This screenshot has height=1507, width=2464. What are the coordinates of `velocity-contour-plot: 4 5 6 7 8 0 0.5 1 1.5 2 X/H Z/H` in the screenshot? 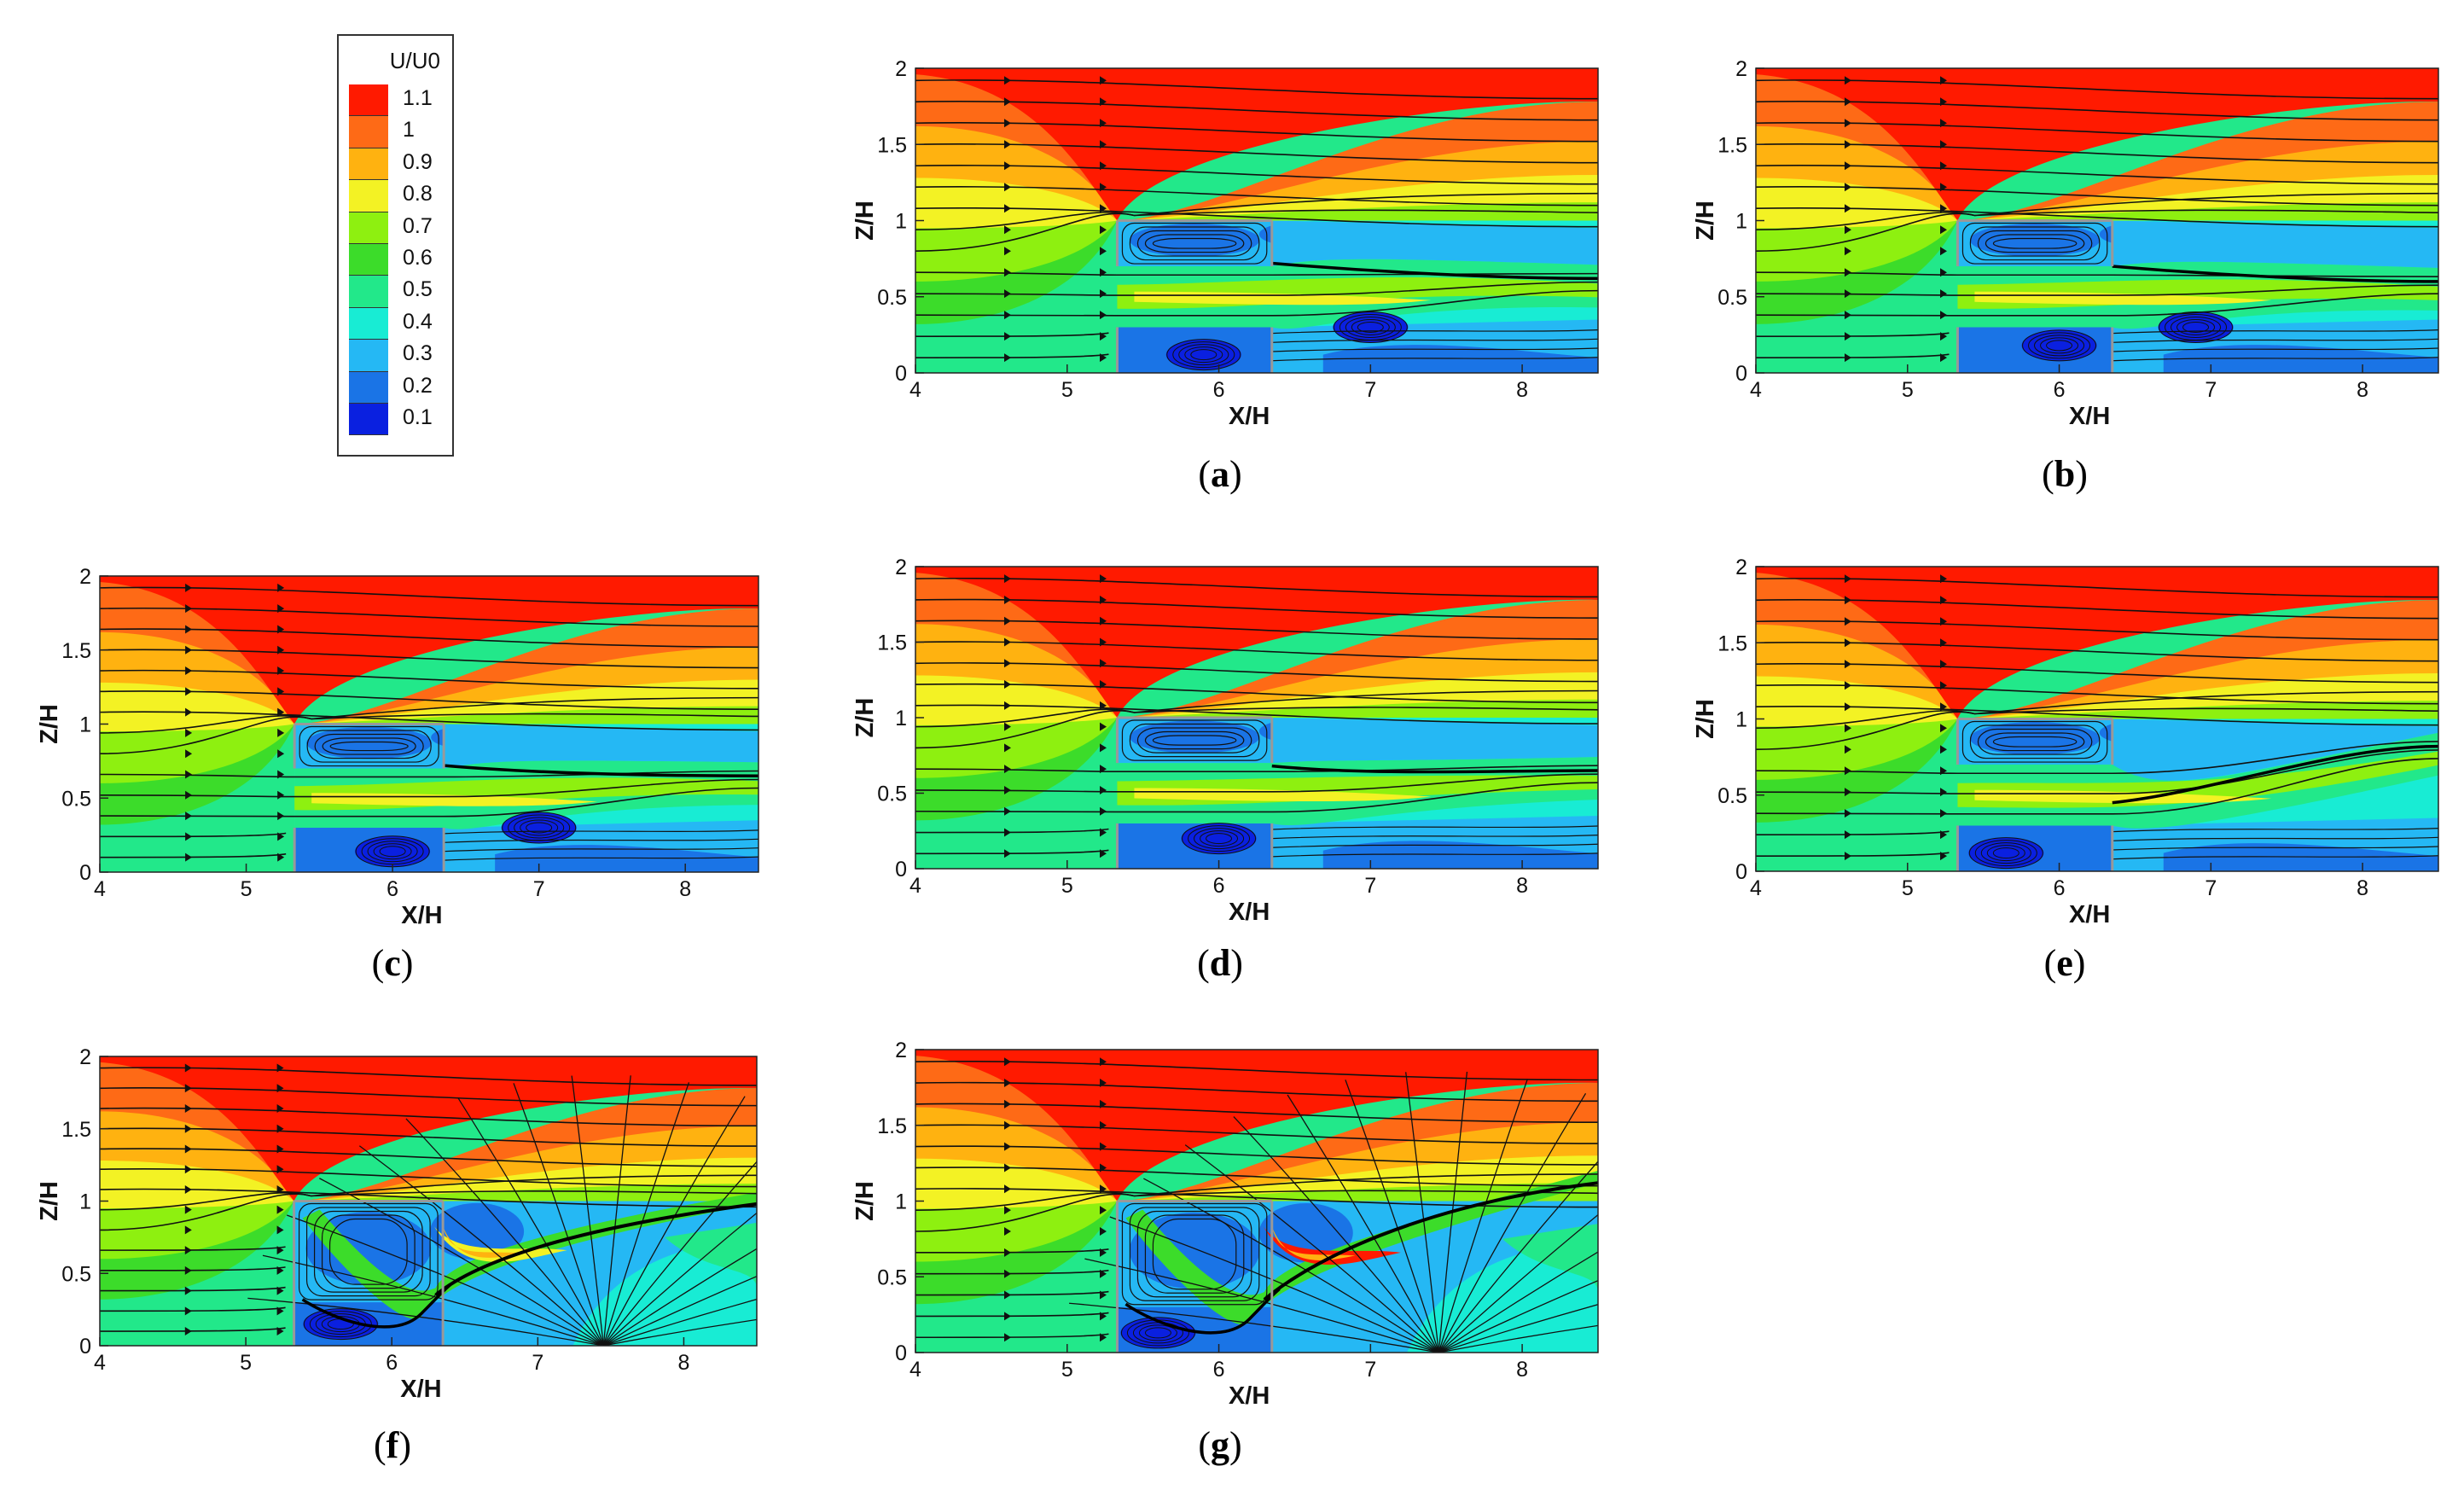 It's located at (1225, 243).